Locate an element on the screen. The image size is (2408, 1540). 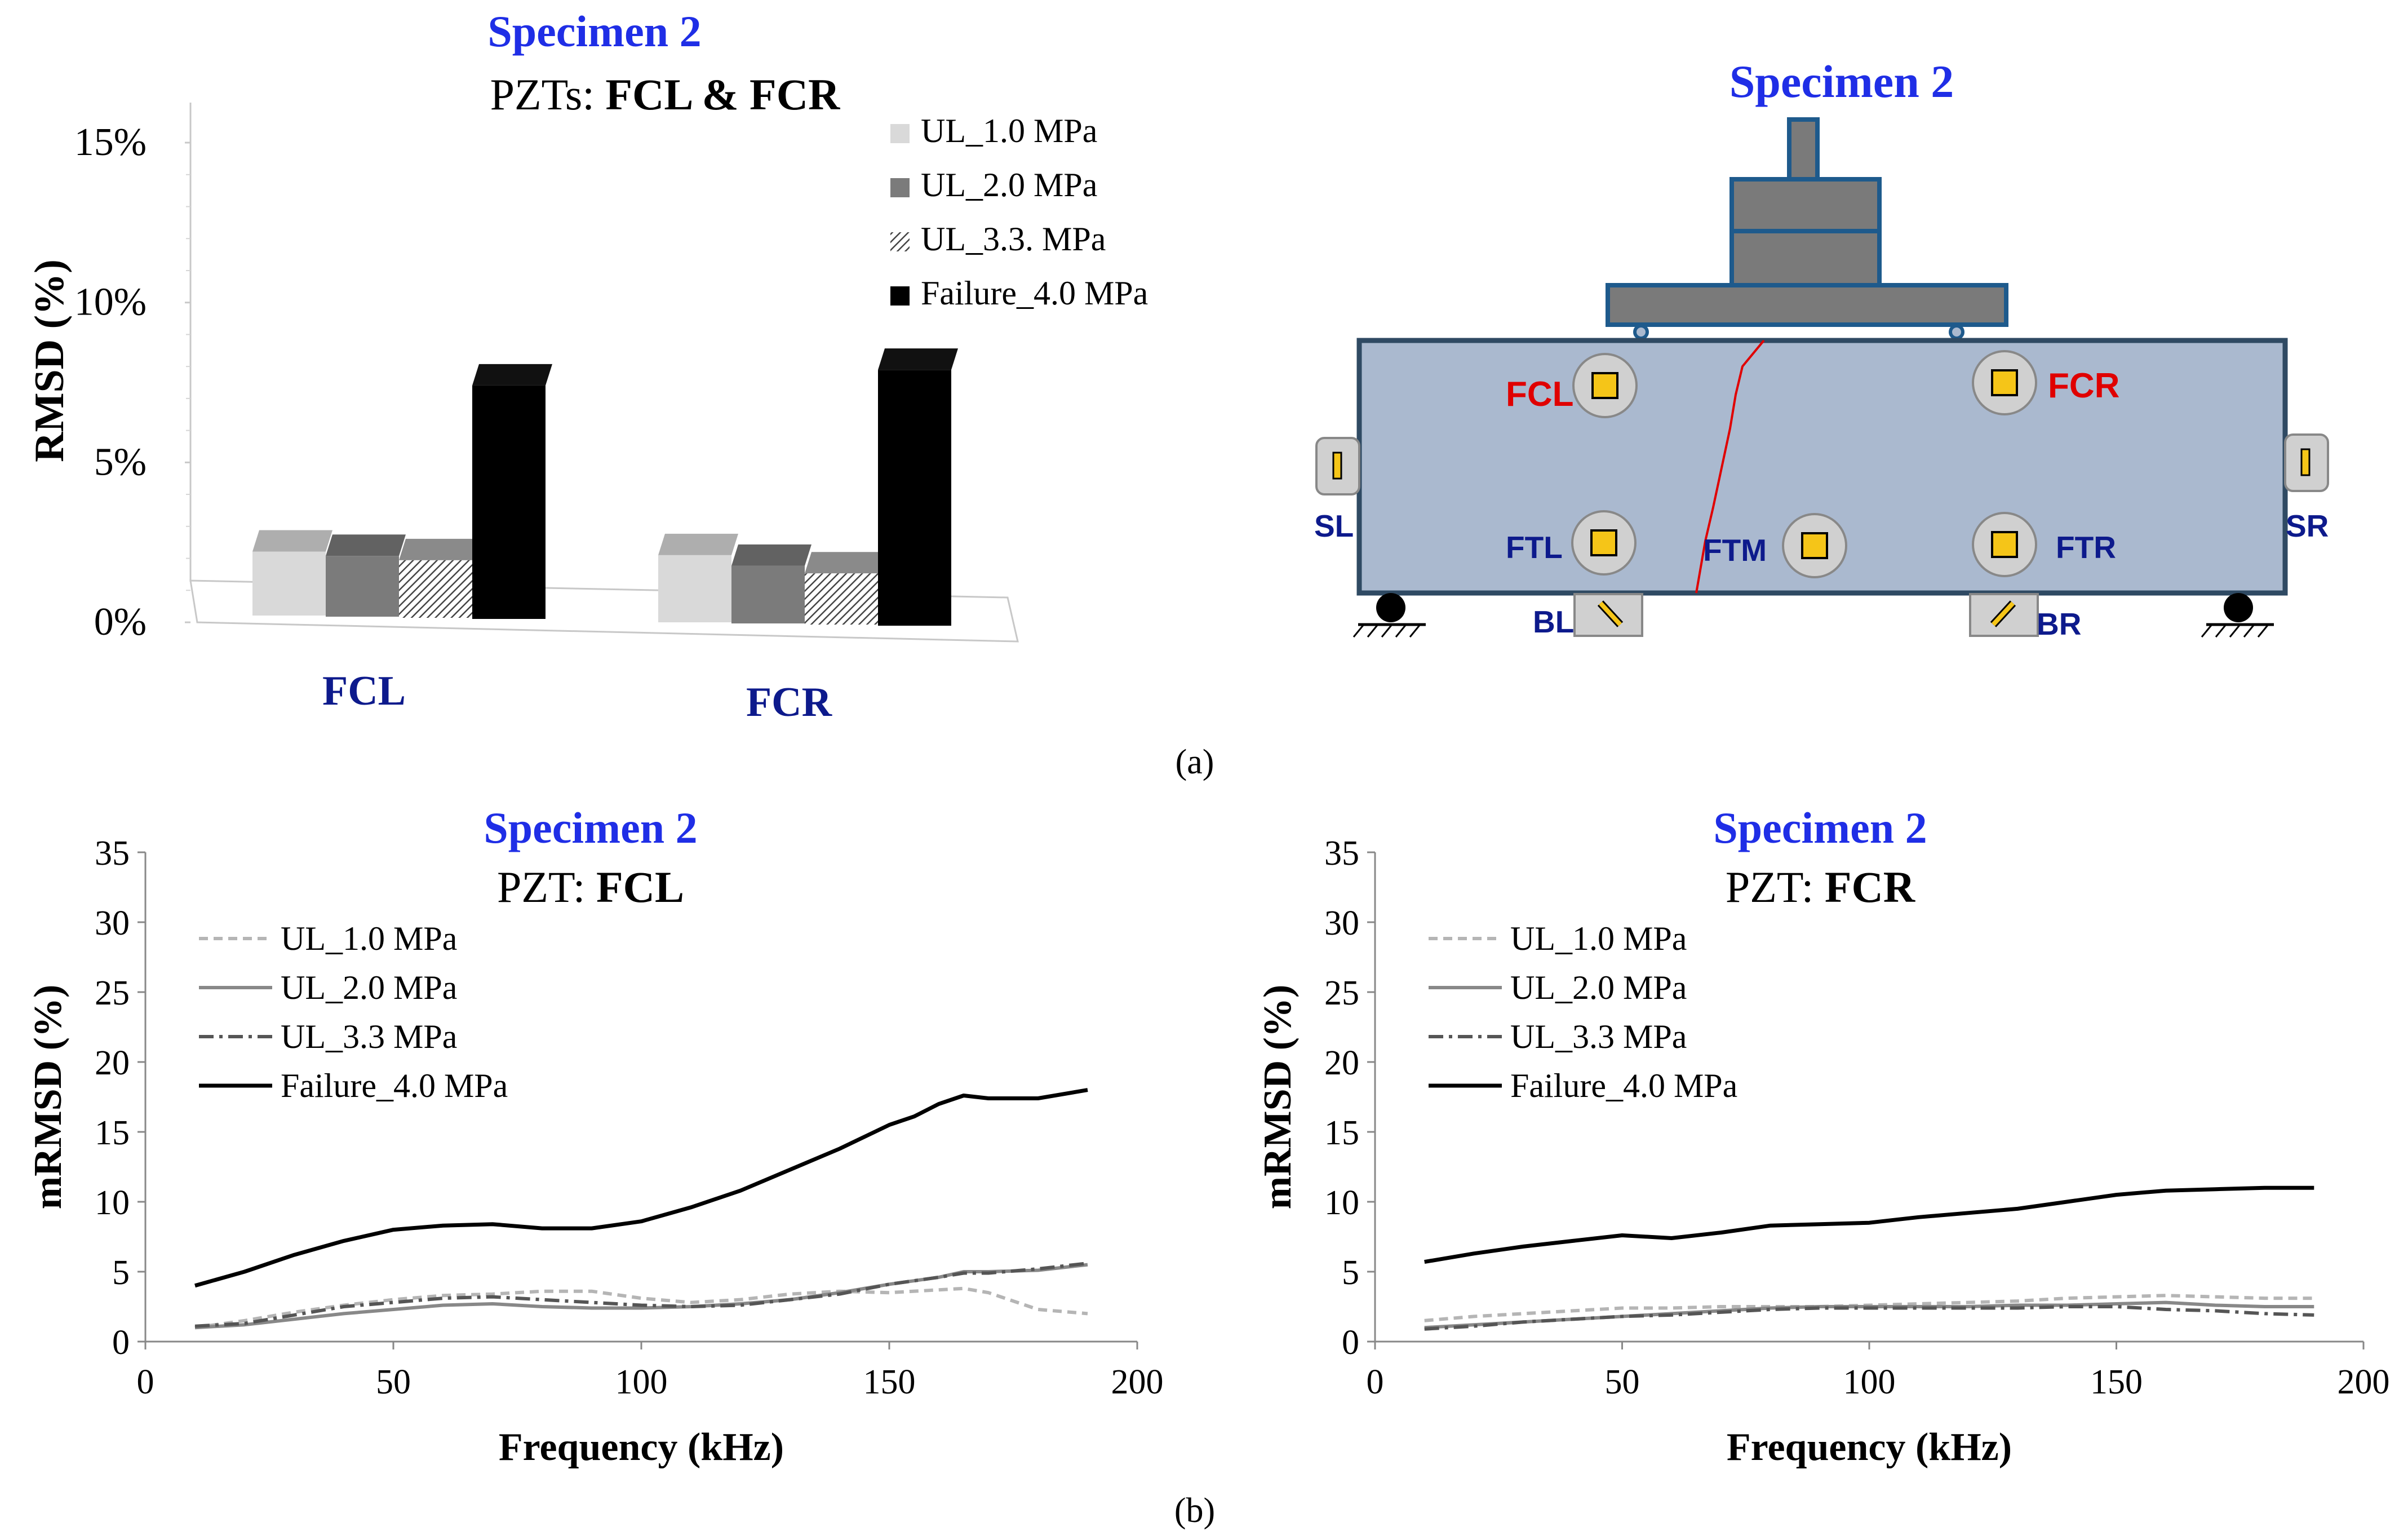
line-chart-title-bold: FCL is located at coordinates (640, 887).